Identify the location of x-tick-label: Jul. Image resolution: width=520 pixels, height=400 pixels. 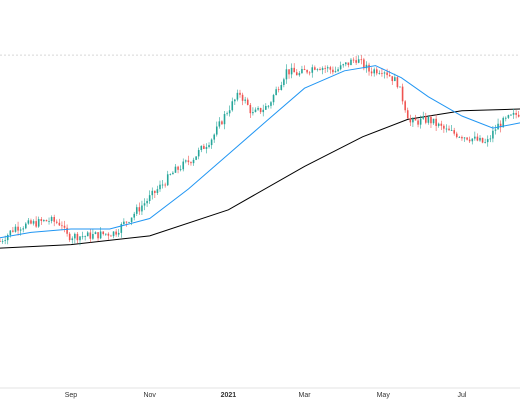
(461, 395).